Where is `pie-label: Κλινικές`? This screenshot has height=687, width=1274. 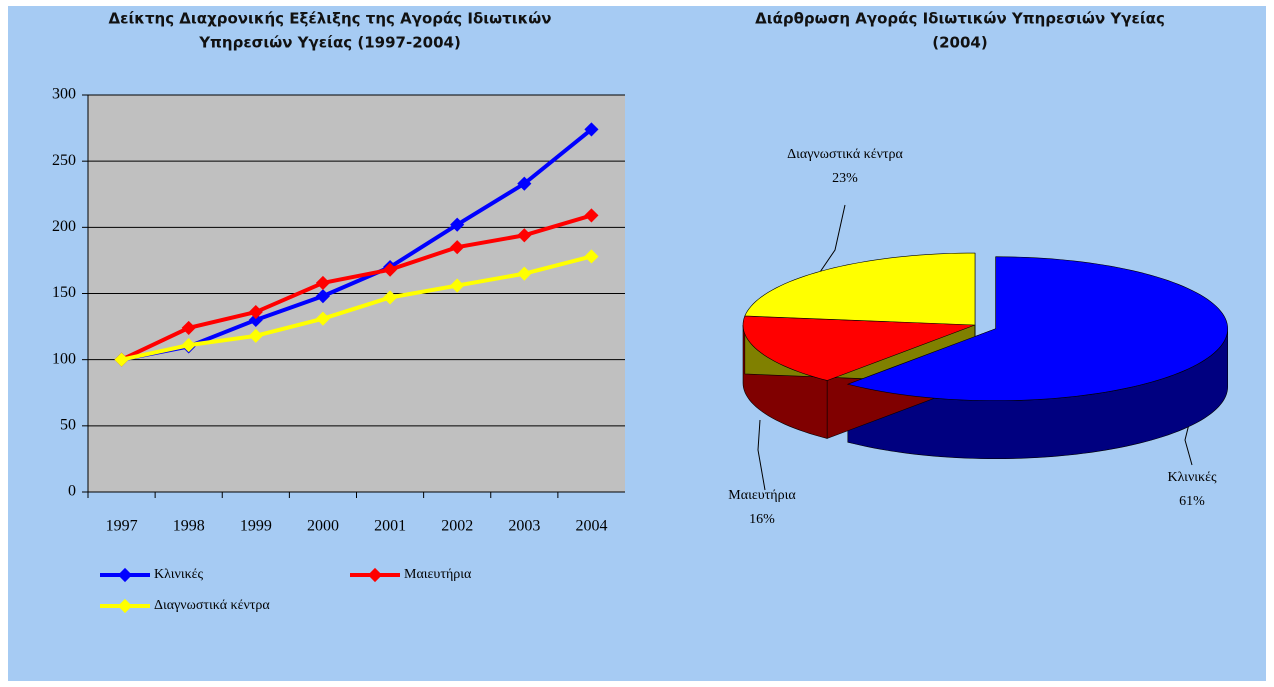 pie-label: Κλινικές is located at coordinates (1192, 477).